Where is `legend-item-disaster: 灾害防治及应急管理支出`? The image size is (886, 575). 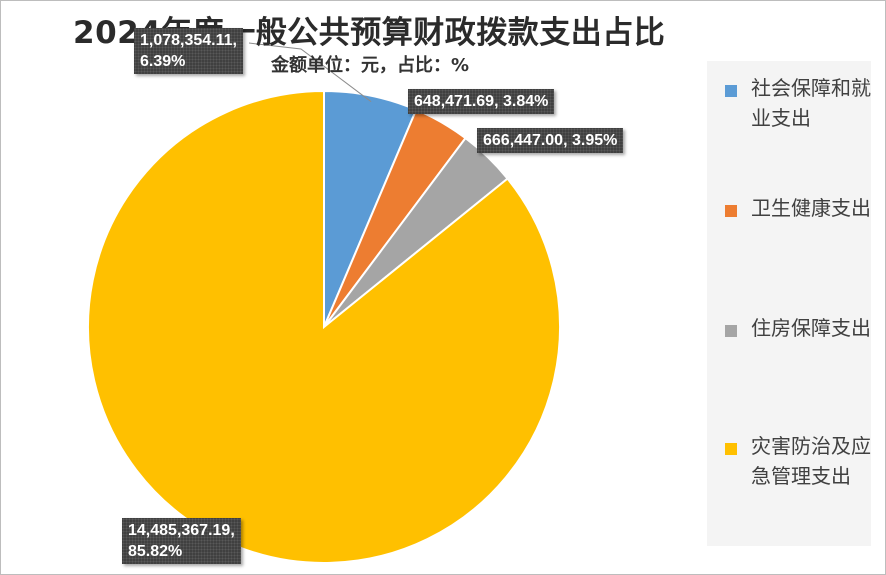
legend-item-disaster: 灾害防治及应急管理支出 is located at coordinates (789, 477).